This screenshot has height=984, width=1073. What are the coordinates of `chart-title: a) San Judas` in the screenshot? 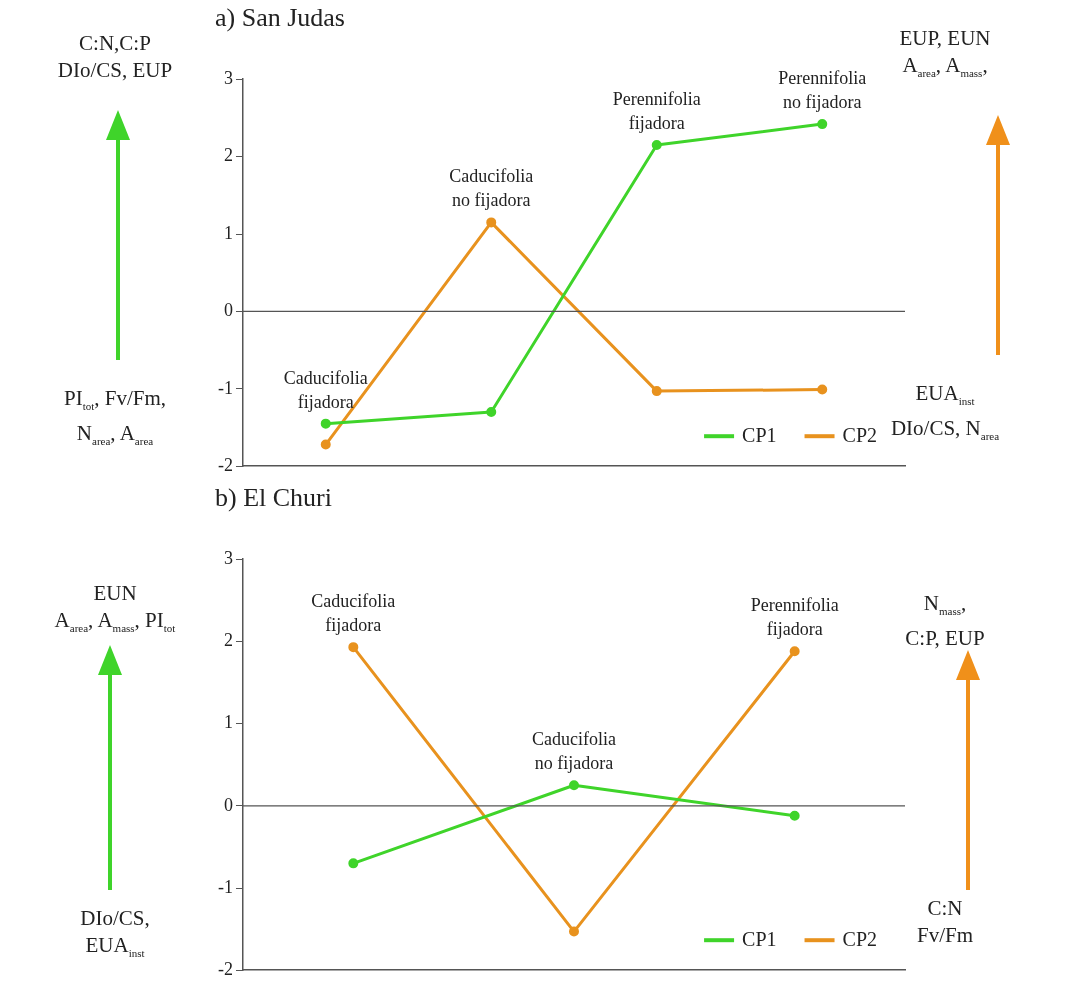 It's located at (280, 18).